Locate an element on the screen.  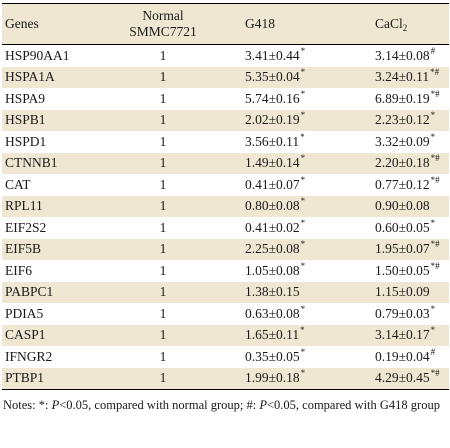
cell-cacl2: 2.20±0.18*# is located at coordinates (393, 163).